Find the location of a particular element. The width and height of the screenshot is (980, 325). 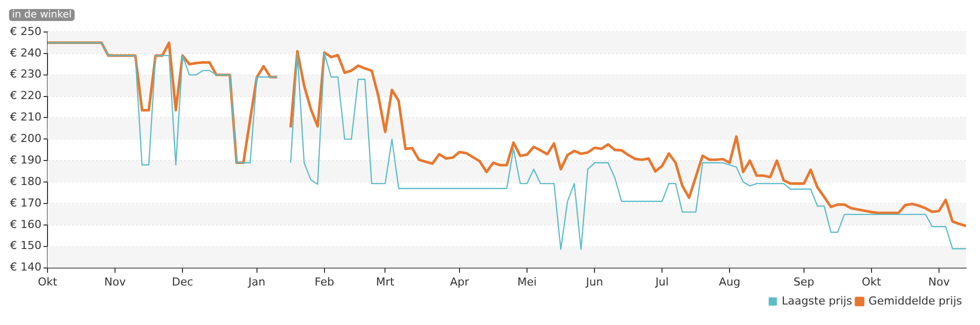

y-tick-label: € 170 is located at coordinates (26, 203).